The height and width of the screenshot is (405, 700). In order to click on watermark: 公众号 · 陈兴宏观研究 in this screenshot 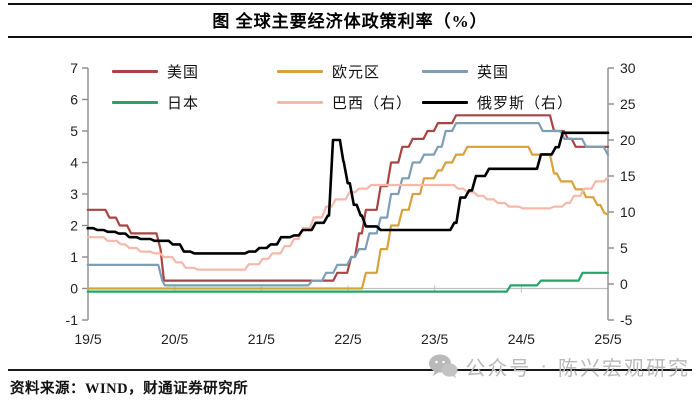, I will do `click(559, 366)`.